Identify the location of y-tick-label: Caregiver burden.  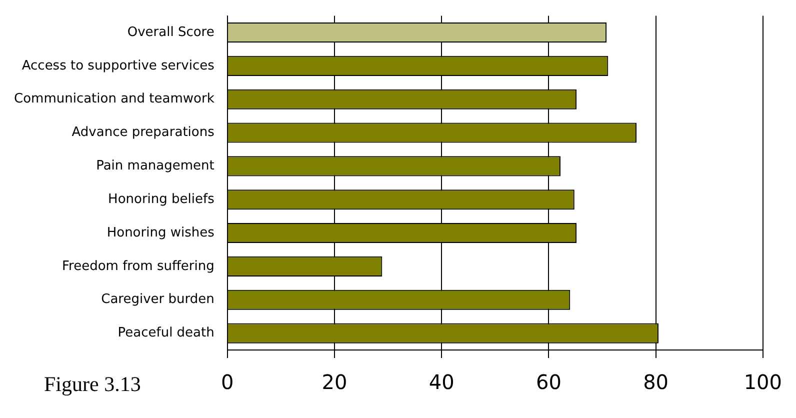
(157, 300).